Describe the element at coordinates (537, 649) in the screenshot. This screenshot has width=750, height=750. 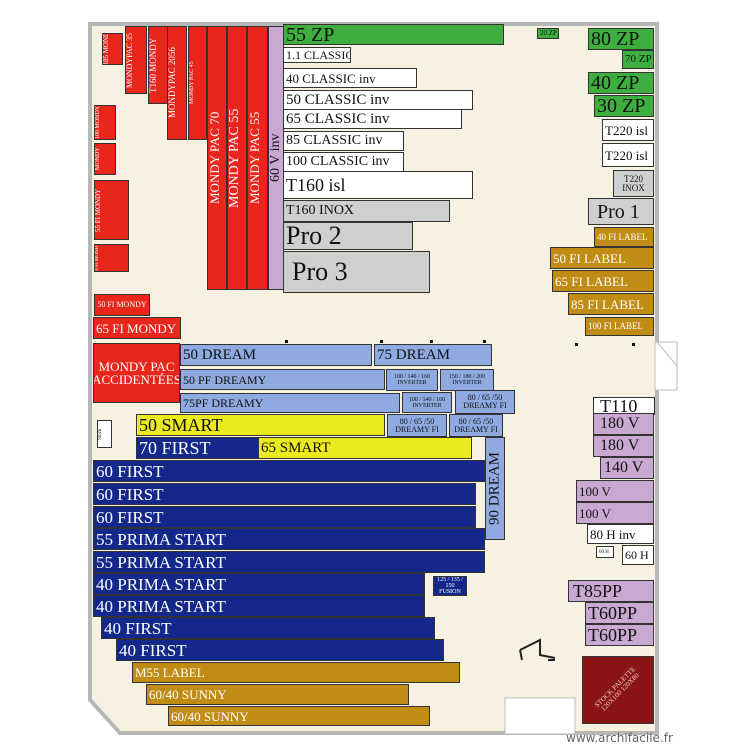
I see `pallet-jack-icon` at that location.